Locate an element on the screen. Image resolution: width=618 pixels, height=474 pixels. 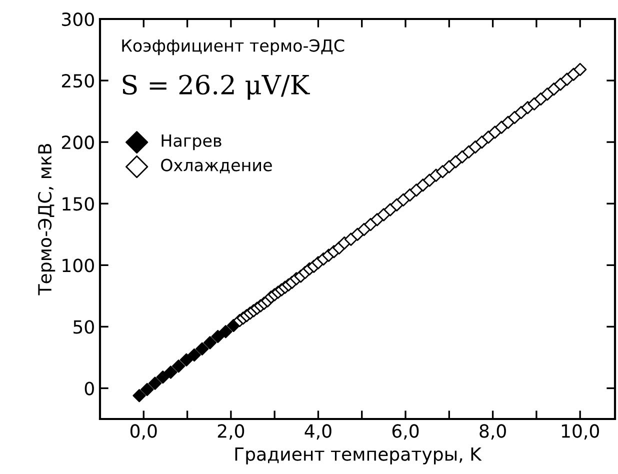
y-tick-label: 250 is located at coordinates (78, 81).